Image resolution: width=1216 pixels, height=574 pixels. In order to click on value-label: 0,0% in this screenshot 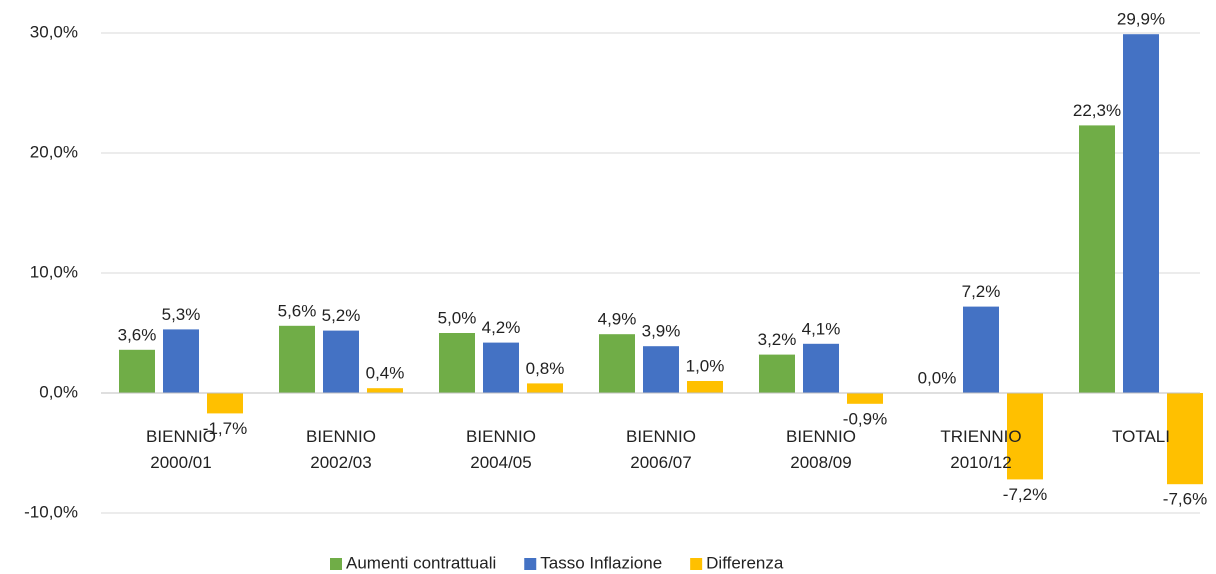, I will do `click(937, 377)`.